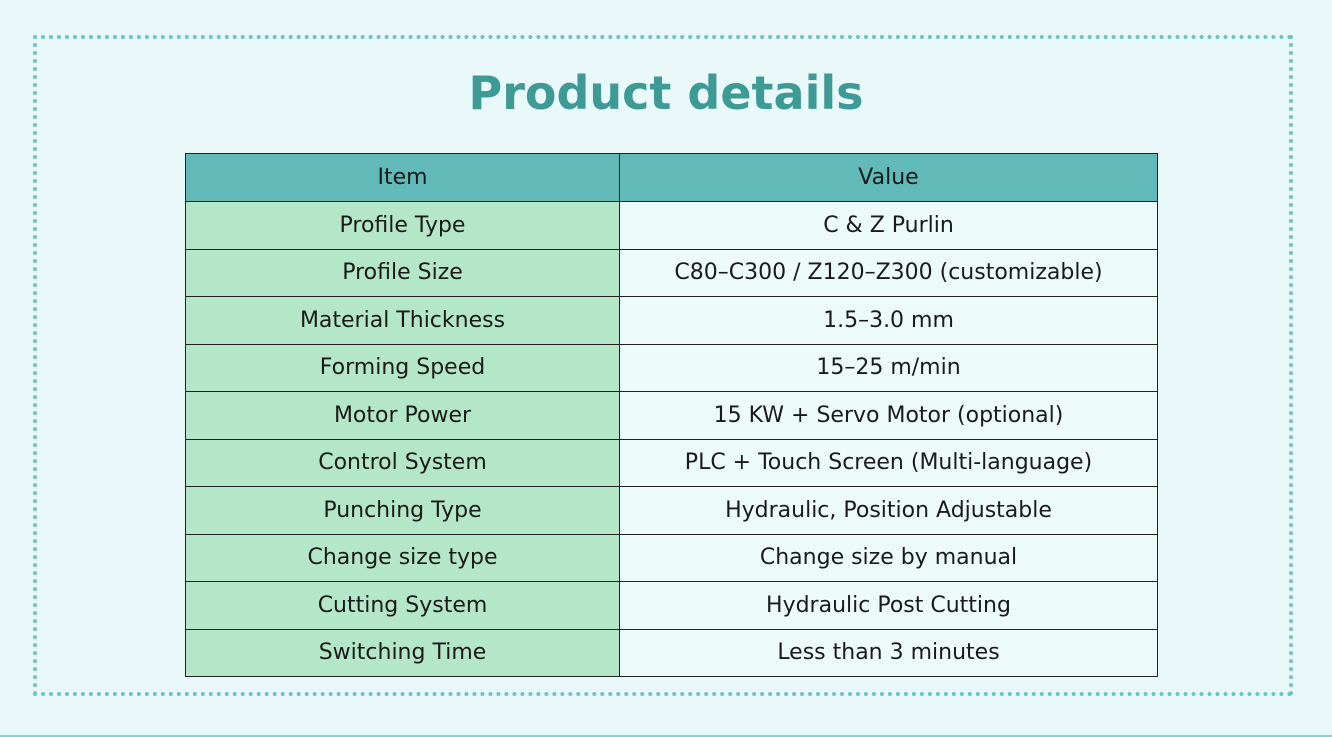 The height and width of the screenshot is (737, 1332). Describe the element at coordinates (402, 177) in the screenshot. I see `column-header-item: Item` at that location.